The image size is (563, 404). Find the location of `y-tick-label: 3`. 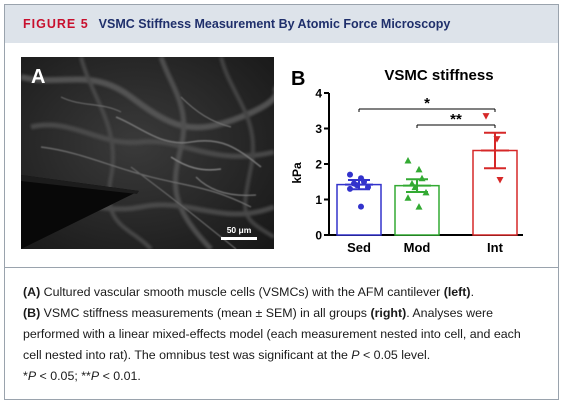

y-tick-label: 3 is located at coordinates (318, 129).